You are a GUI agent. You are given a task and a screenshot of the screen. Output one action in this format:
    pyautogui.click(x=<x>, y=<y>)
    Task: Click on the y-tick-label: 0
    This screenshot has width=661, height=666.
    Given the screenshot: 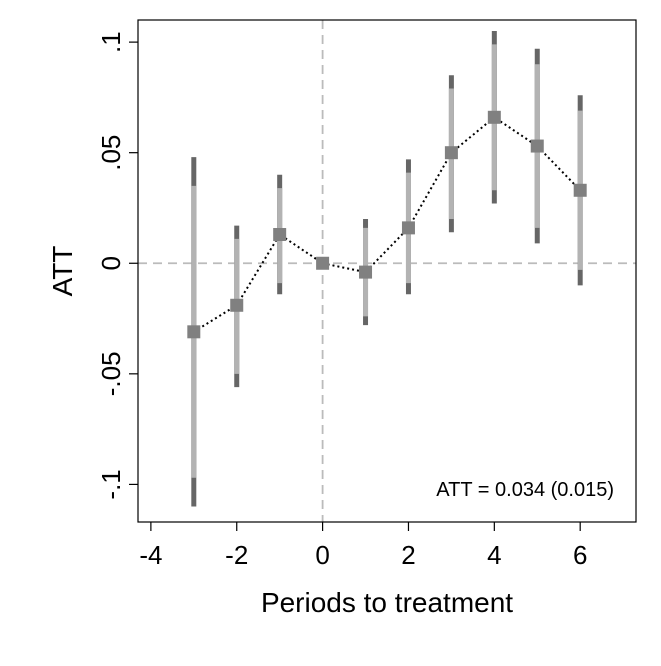 What is the action you would take?
    pyautogui.click(x=111, y=263)
    